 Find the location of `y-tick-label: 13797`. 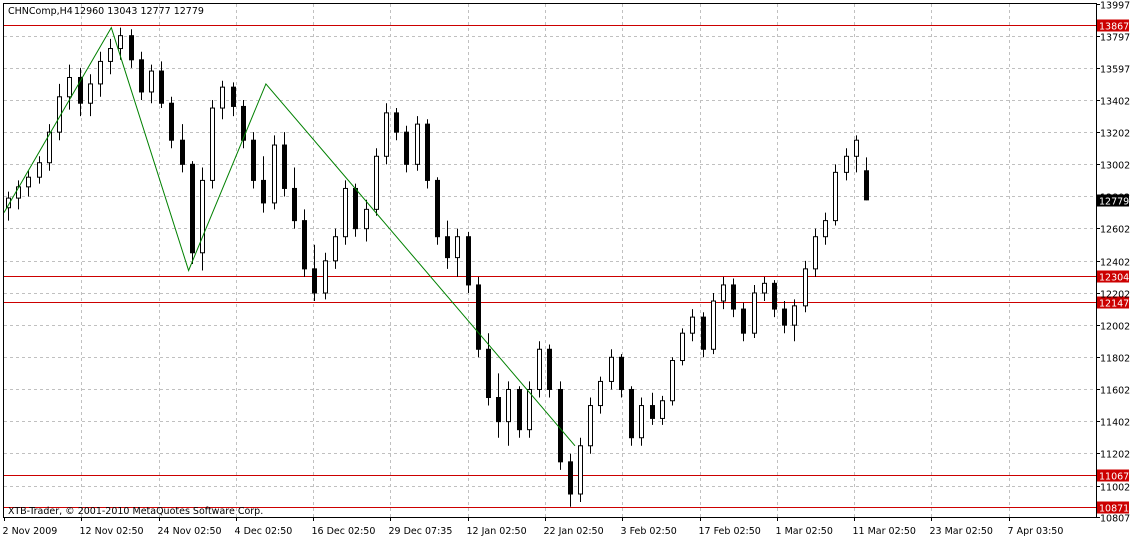

y-tick-label: 13797 is located at coordinates (1115, 38).